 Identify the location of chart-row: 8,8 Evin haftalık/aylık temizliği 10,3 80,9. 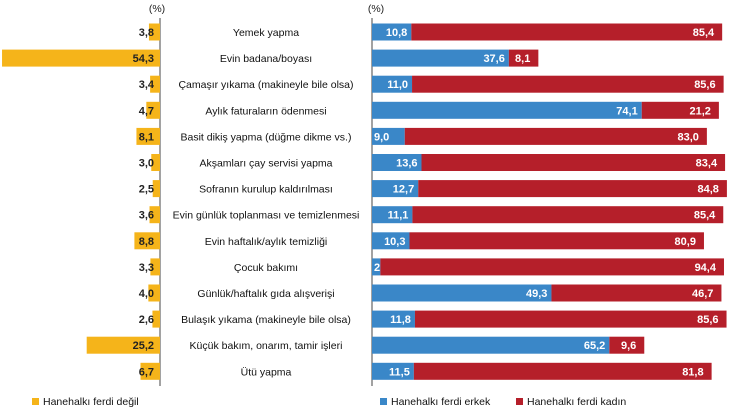
(419, 241).